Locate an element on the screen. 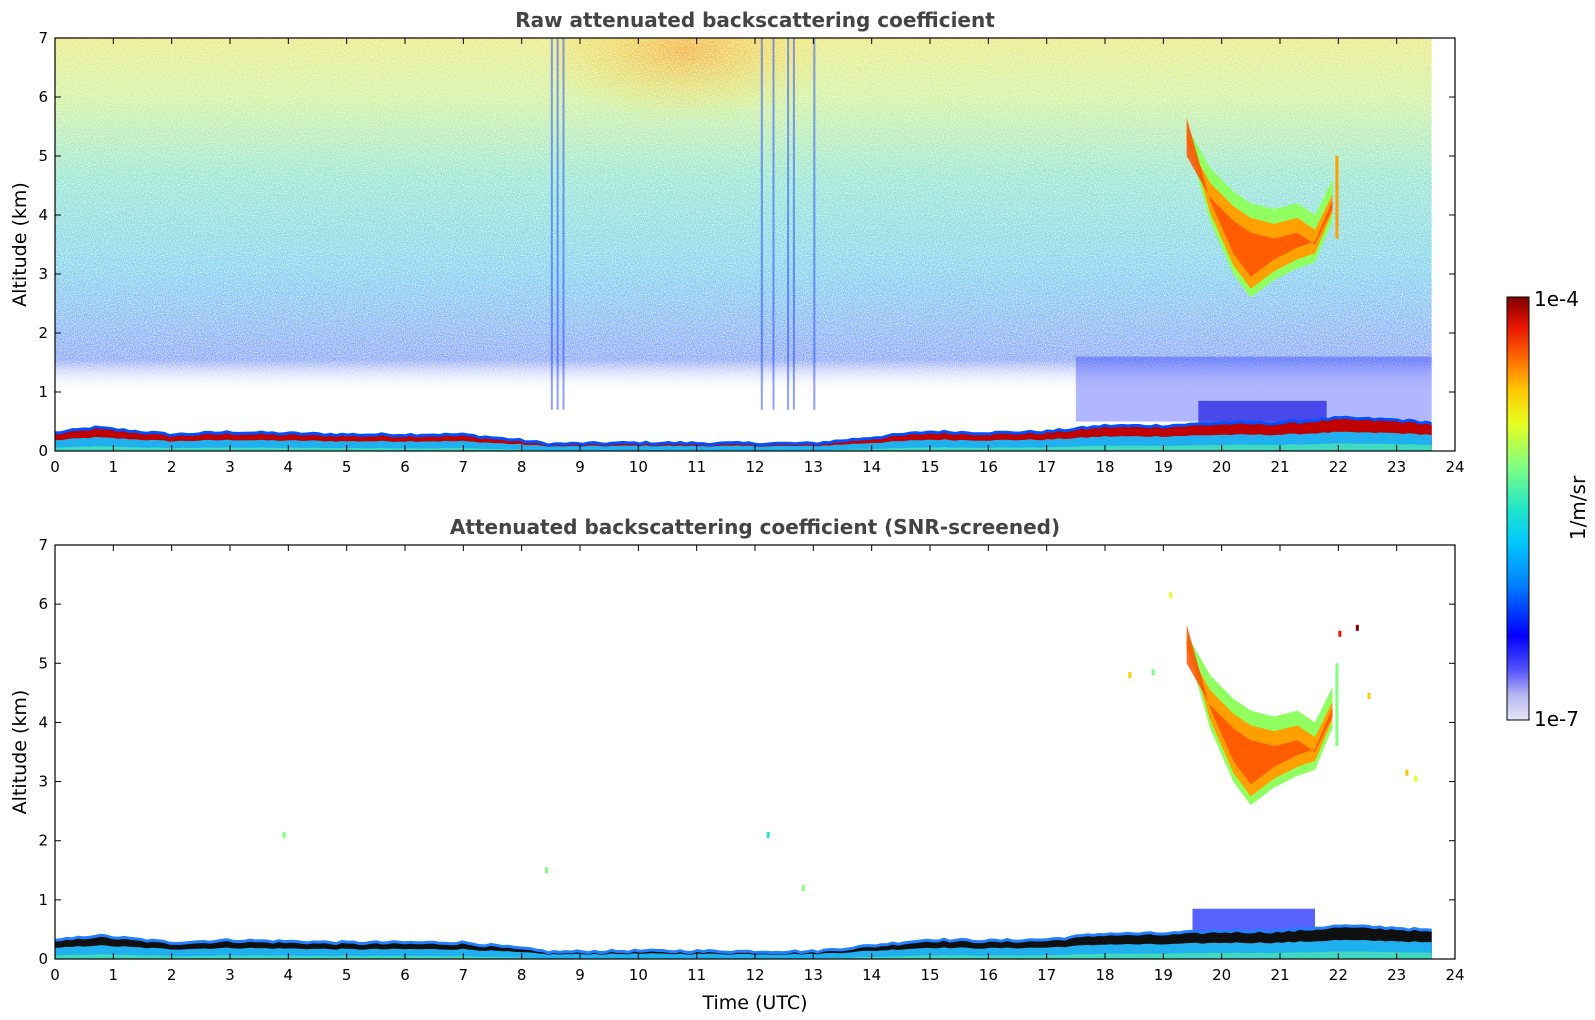  colorbar-max-label: 1e-4 is located at coordinates (1556, 299).